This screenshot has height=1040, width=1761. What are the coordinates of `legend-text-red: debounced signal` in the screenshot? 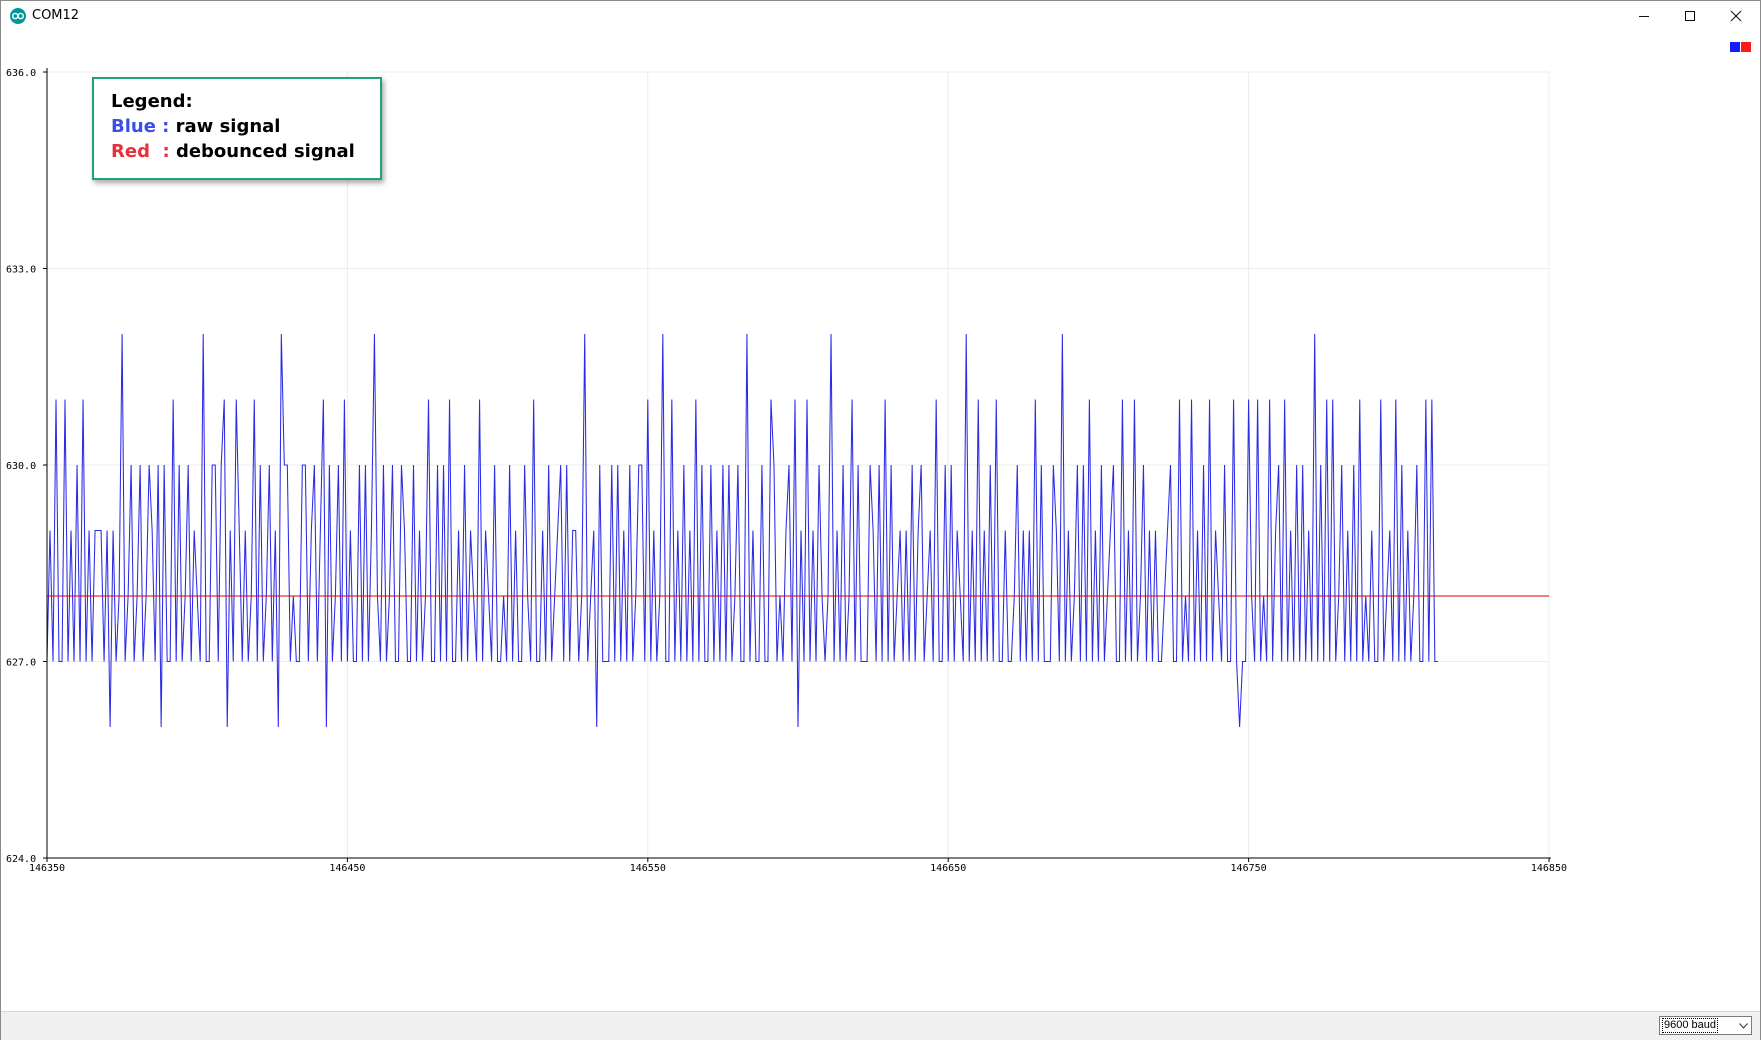 It's located at (262, 151).